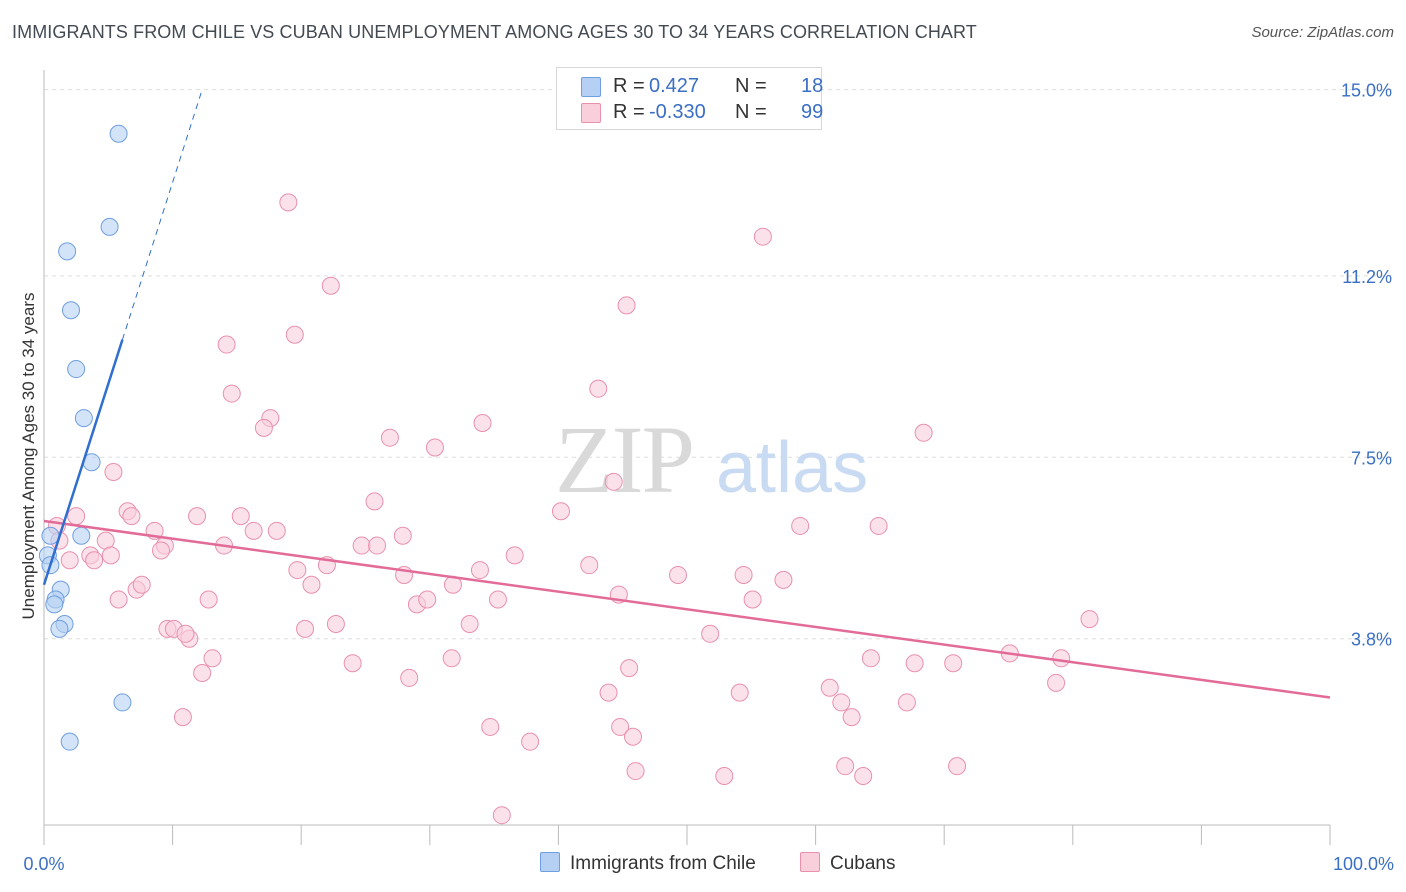 This screenshot has width=1406, height=892. What do you see at coordinates (162, 214) in the screenshot?
I see `trend-line-chile-extension` at bounding box center [162, 214].